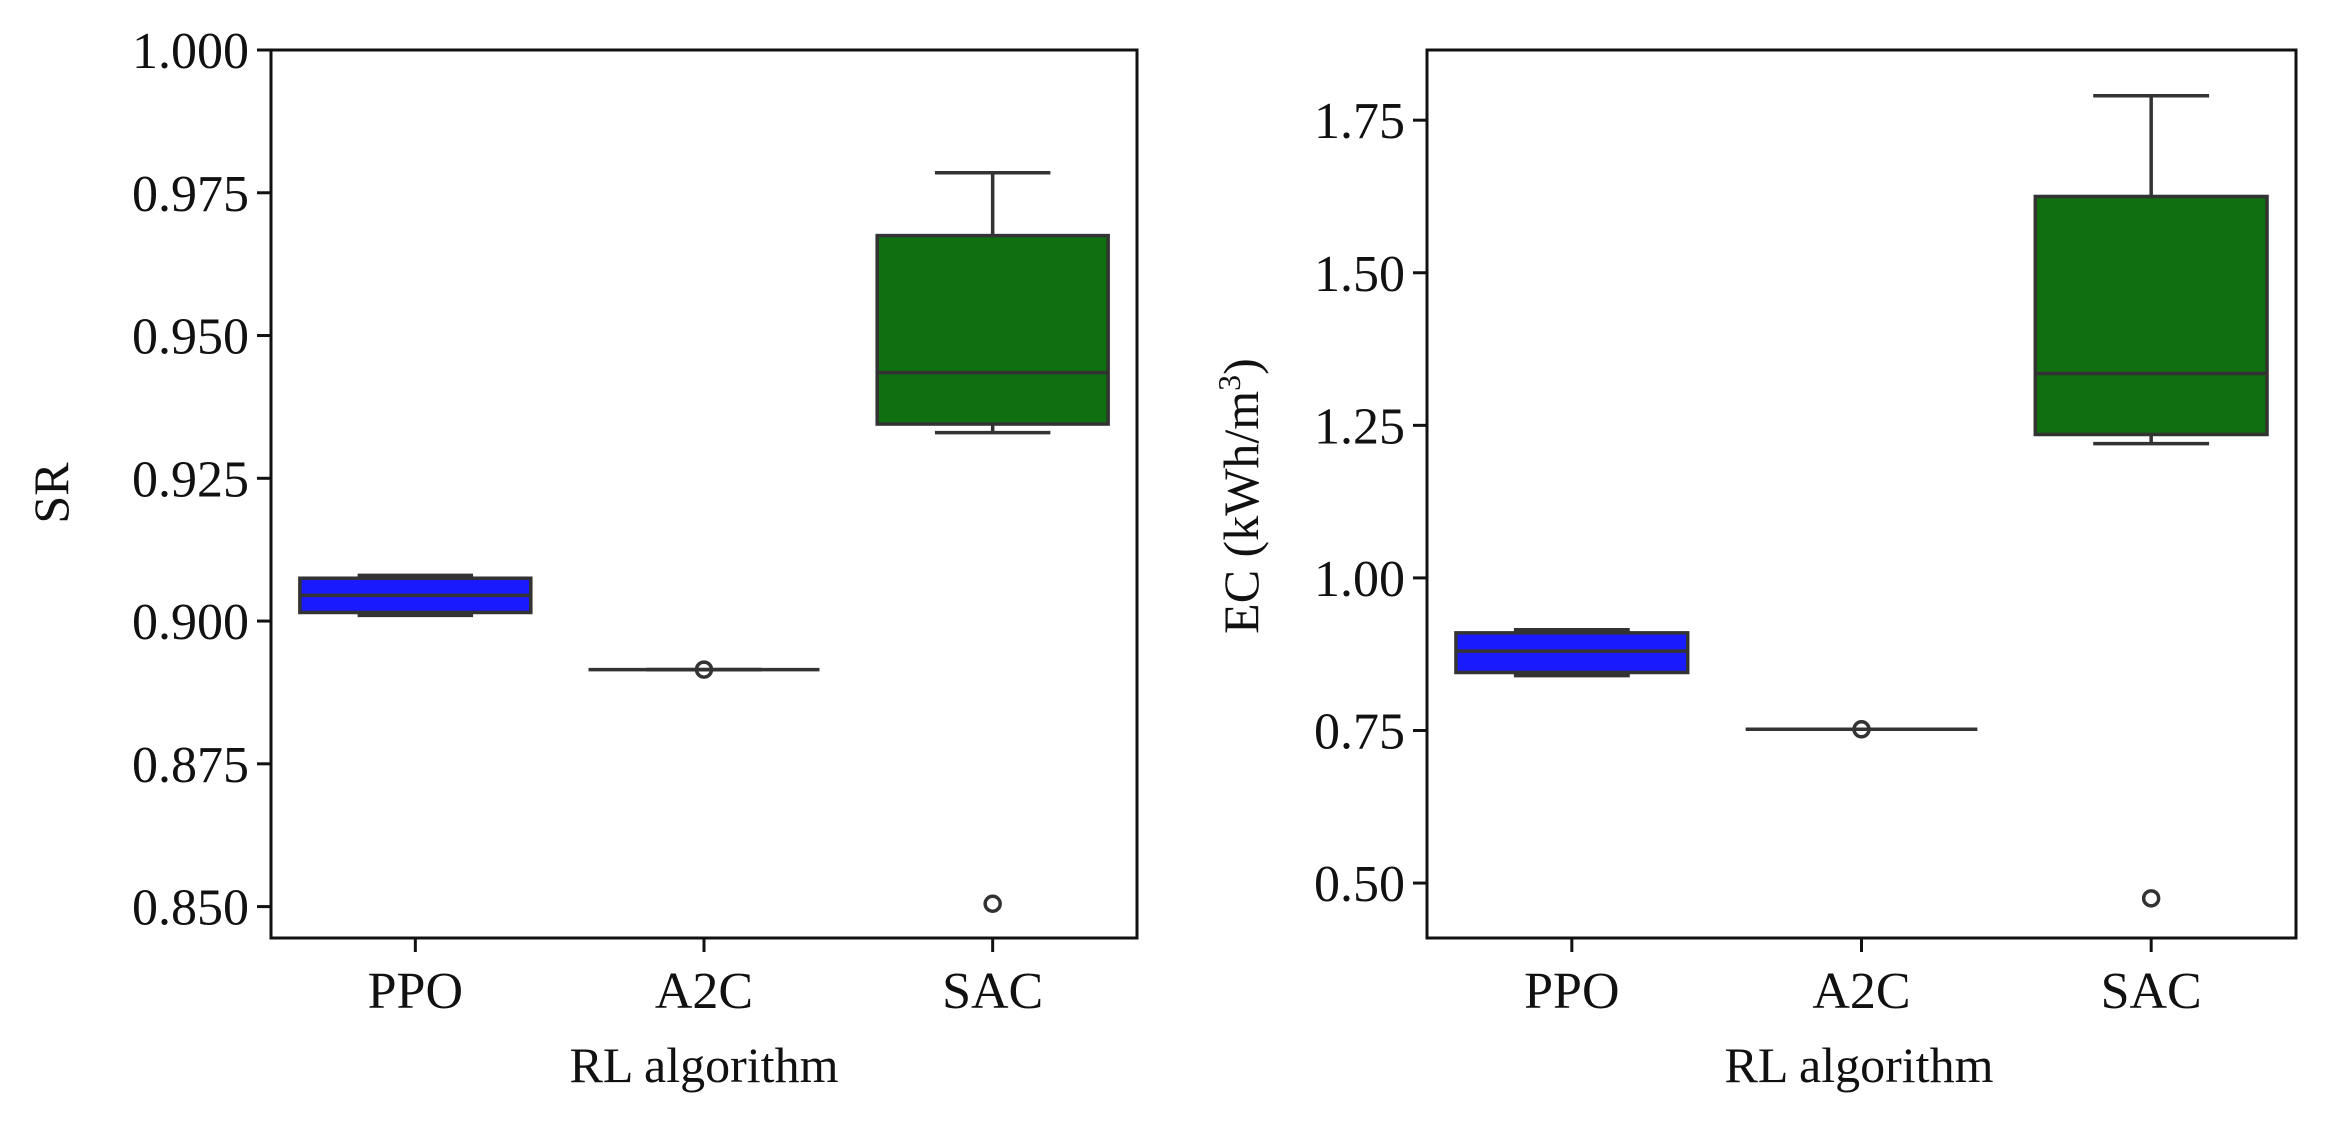  What do you see at coordinates (1241, 366) in the screenshot?
I see `y-axis-label-end: )` at bounding box center [1241, 366].